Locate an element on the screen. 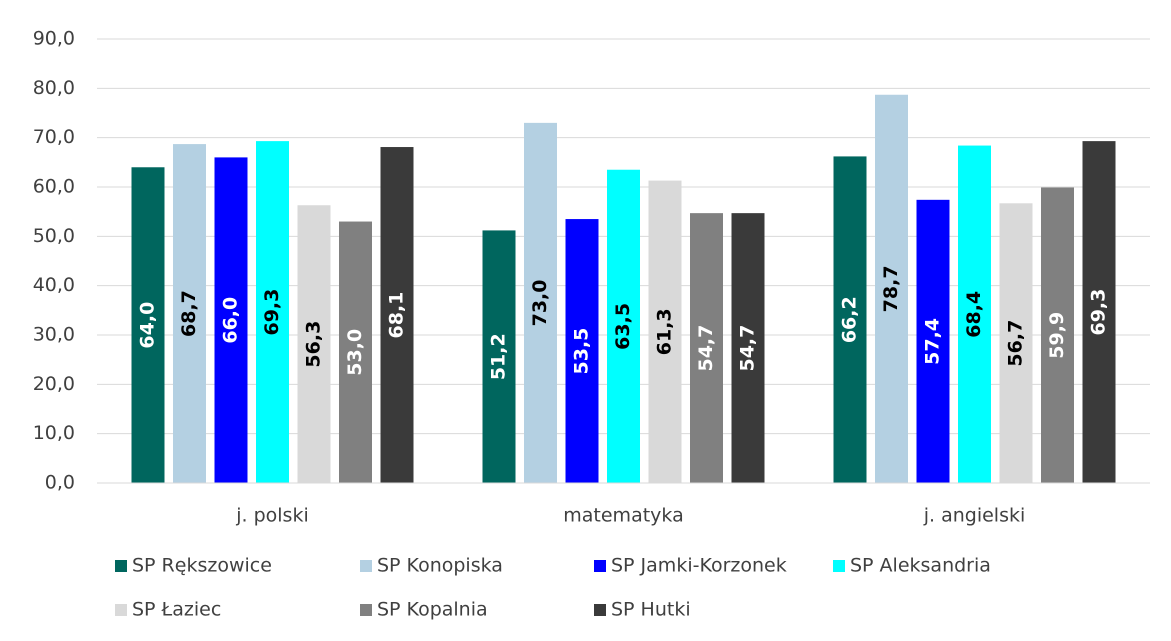 The height and width of the screenshot is (641, 1171). y-tick-label: 90,0 is located at coordinates (54, 39).